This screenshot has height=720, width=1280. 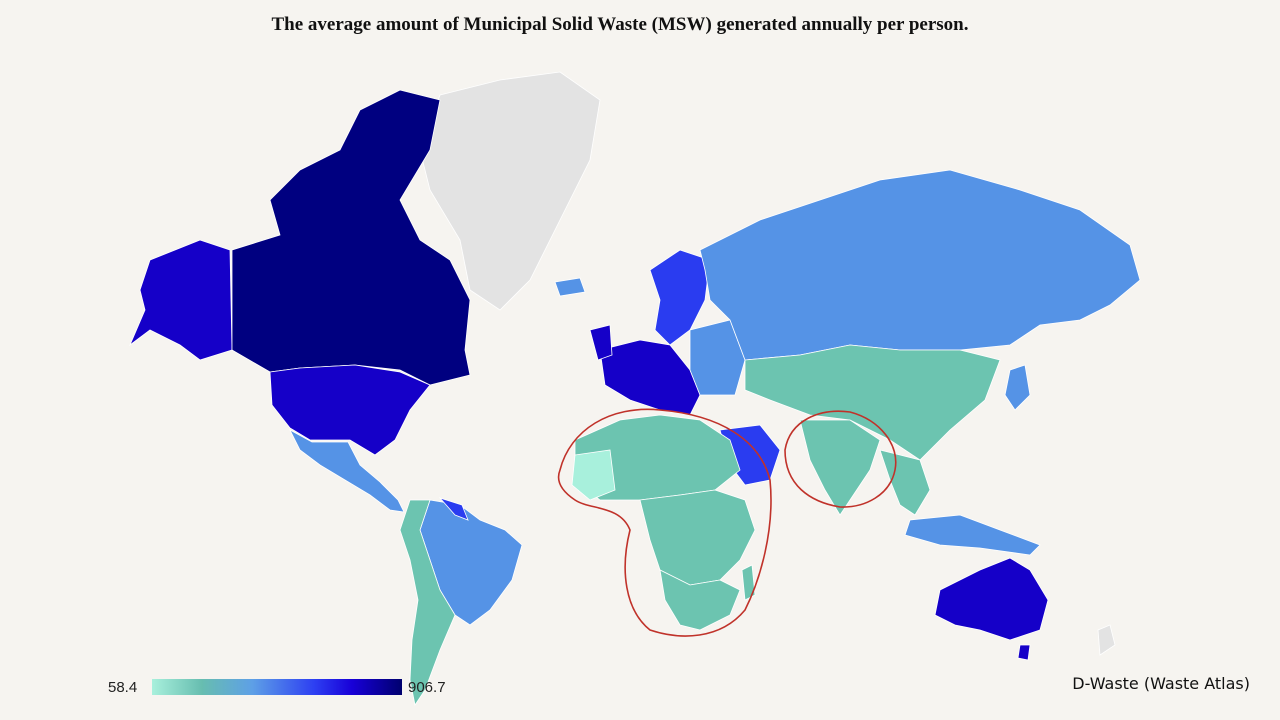 I want to click on region-indonesia, so click(x=972, y=535).